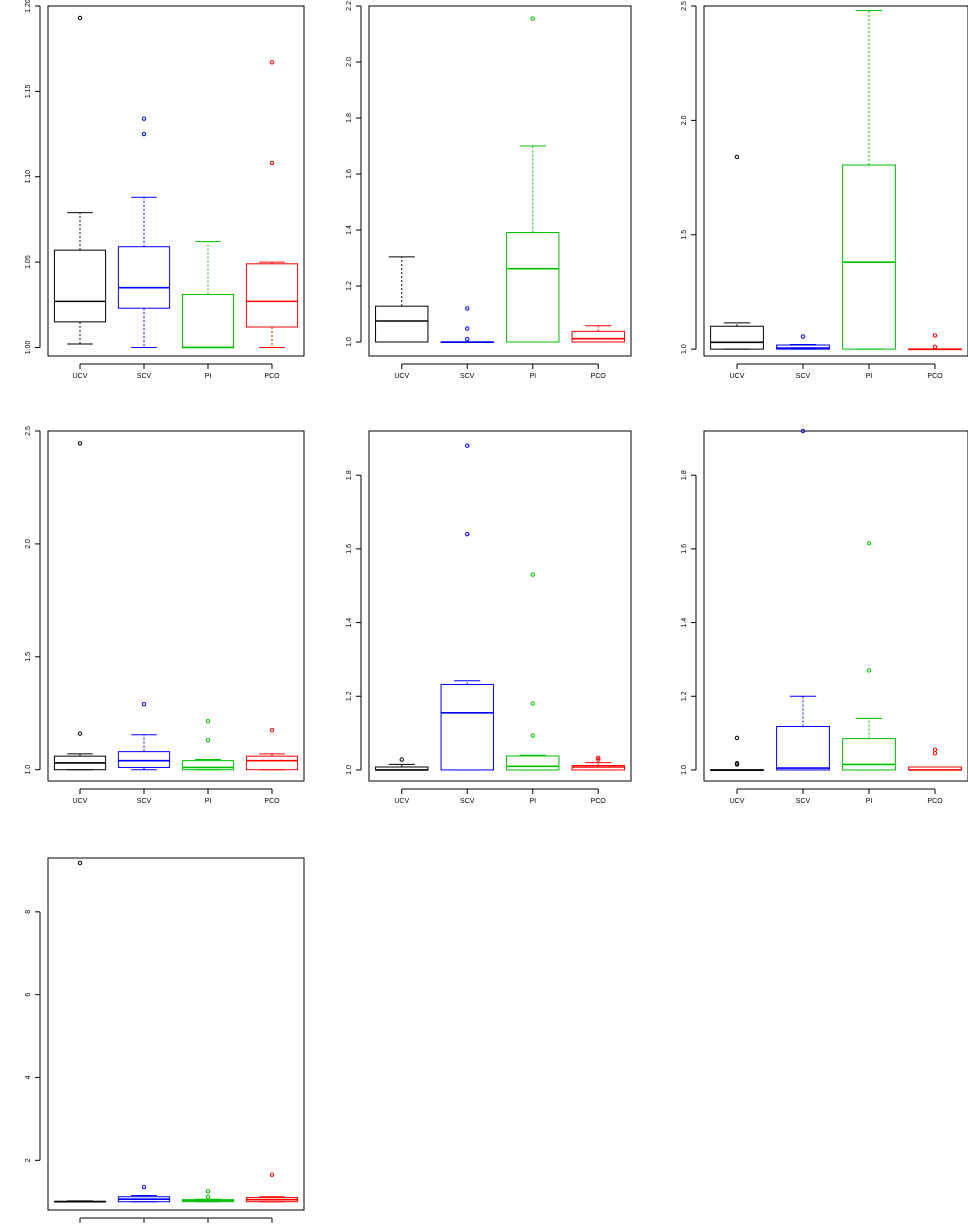 This screenshot has width=968, height=1226. I want to click on chart-panel-4: 1.0 1.5 2.0 2.5 UCV SCV PI PCO, so click(165, 615).